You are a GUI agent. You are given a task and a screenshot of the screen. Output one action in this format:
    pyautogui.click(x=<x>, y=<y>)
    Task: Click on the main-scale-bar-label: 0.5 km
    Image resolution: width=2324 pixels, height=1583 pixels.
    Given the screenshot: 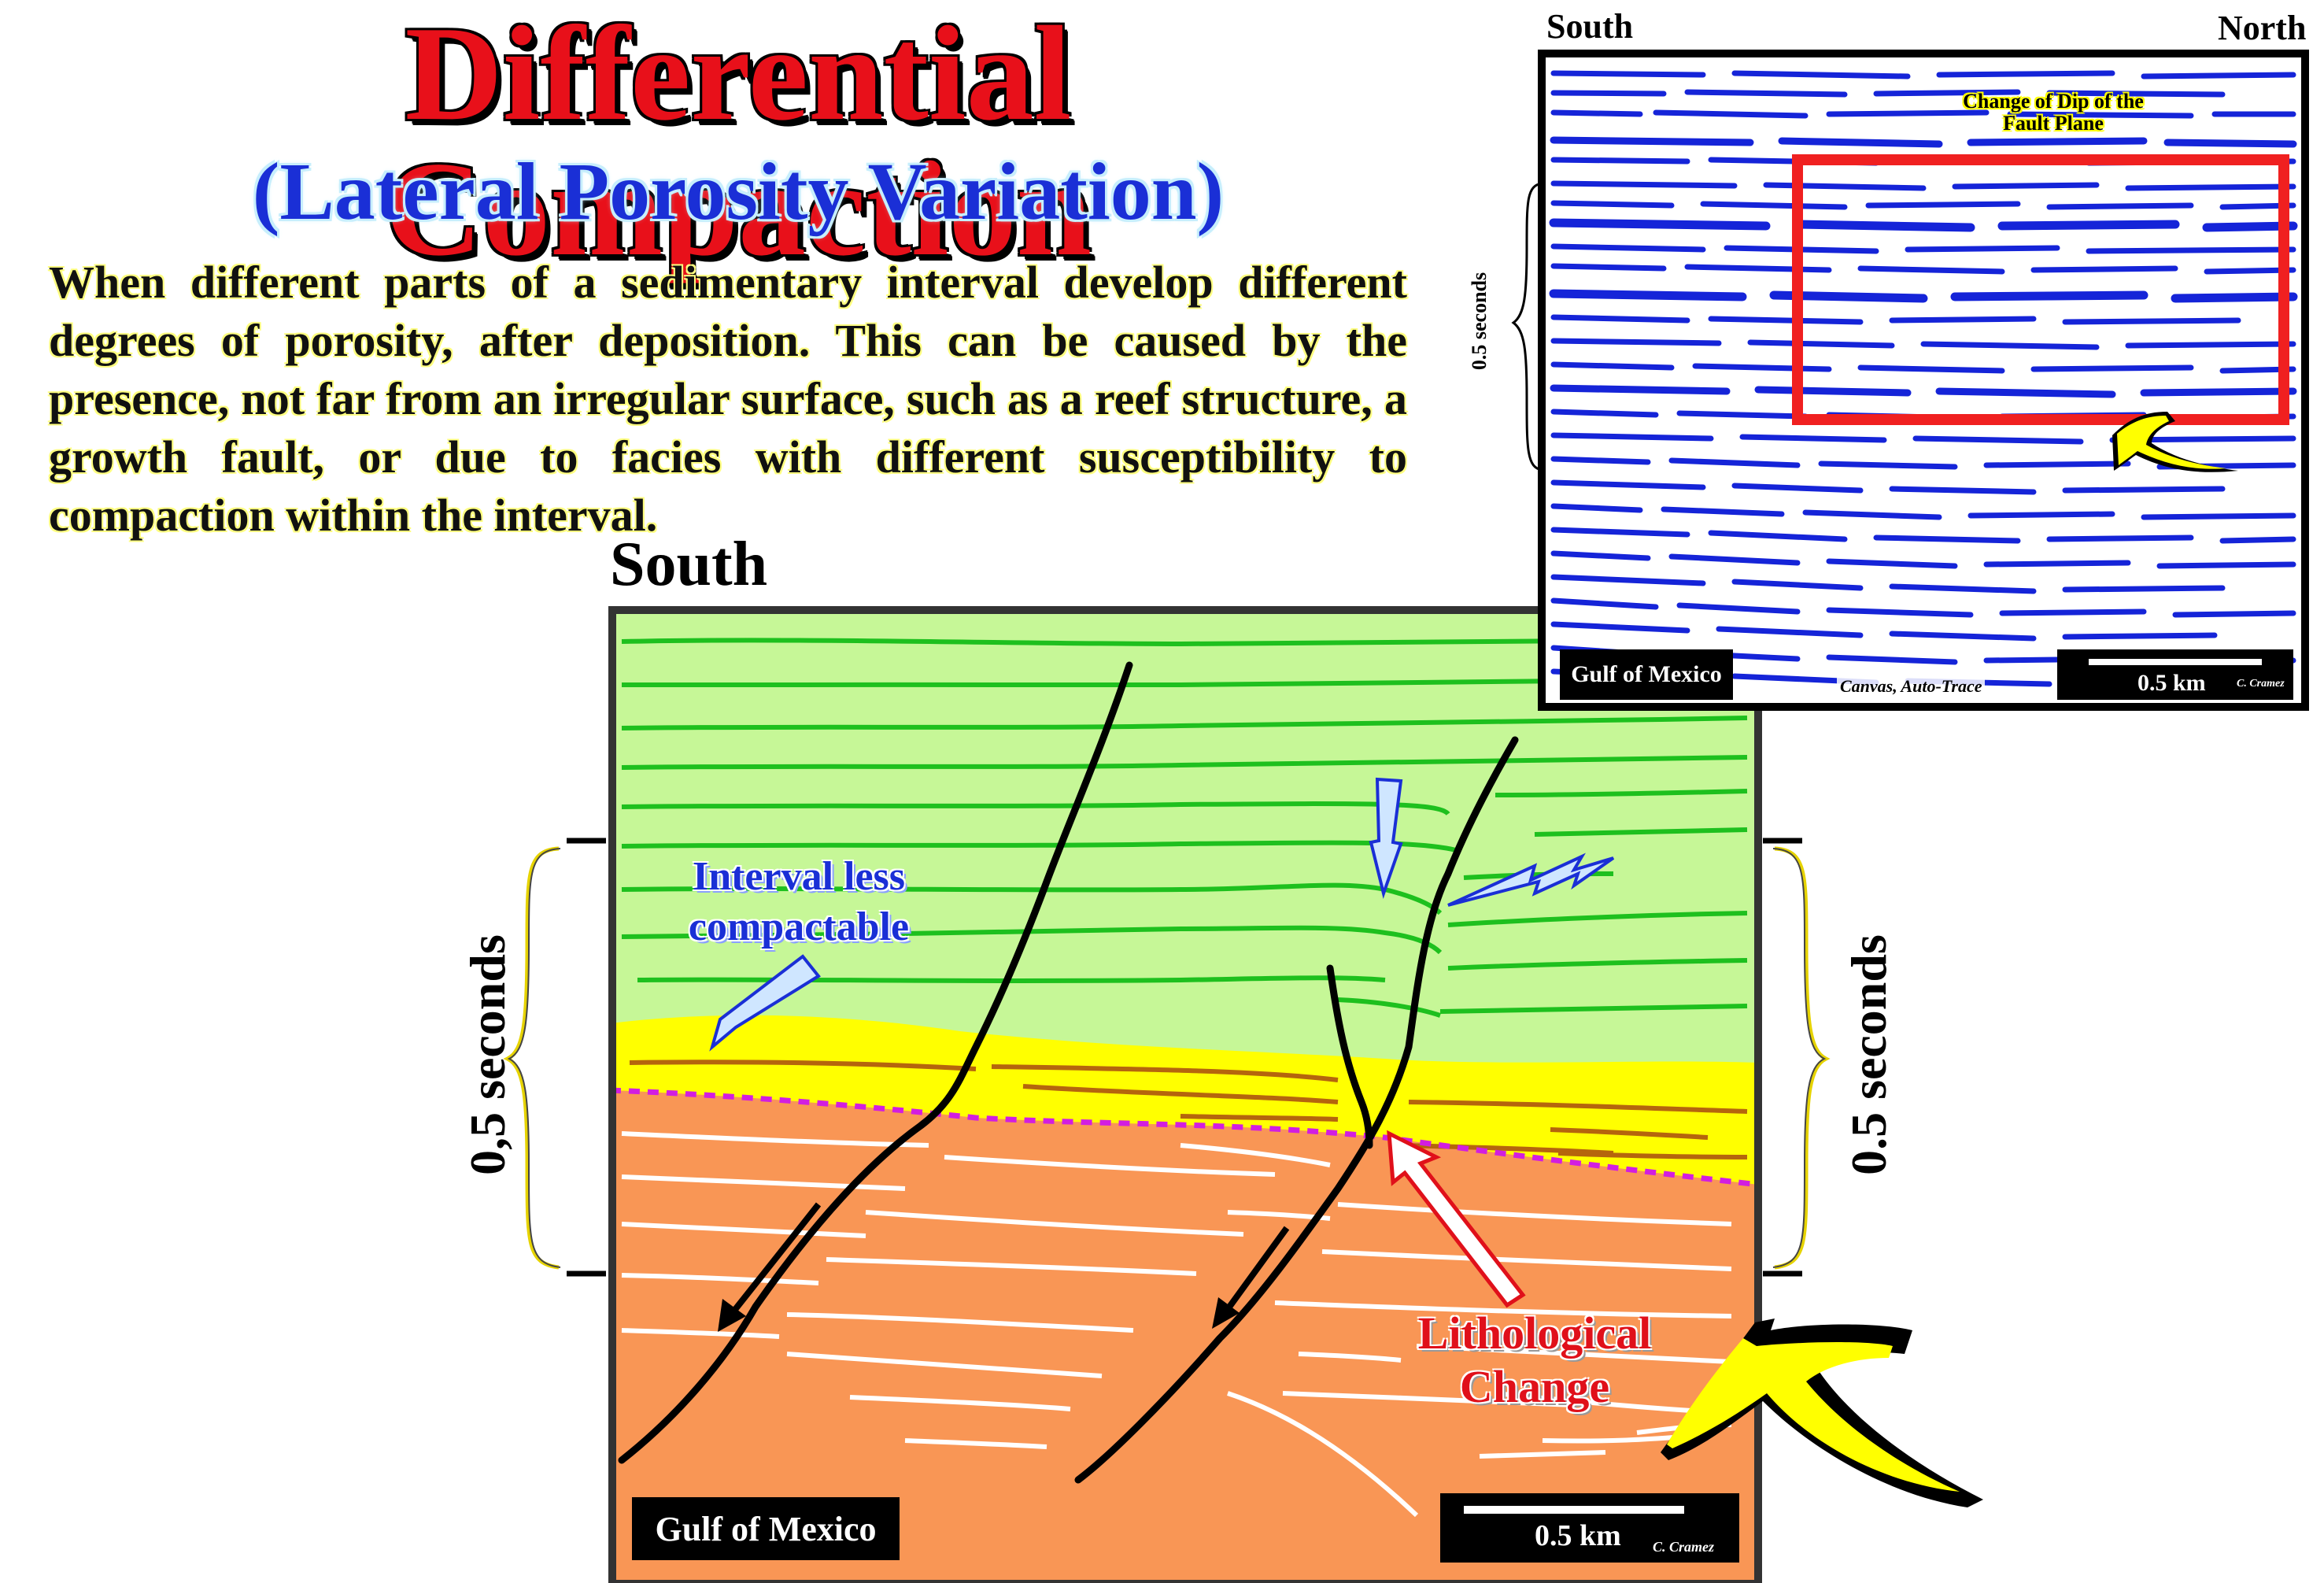 What is the action you would take?
    pyautogui.click(x=1578, y=1535)
    